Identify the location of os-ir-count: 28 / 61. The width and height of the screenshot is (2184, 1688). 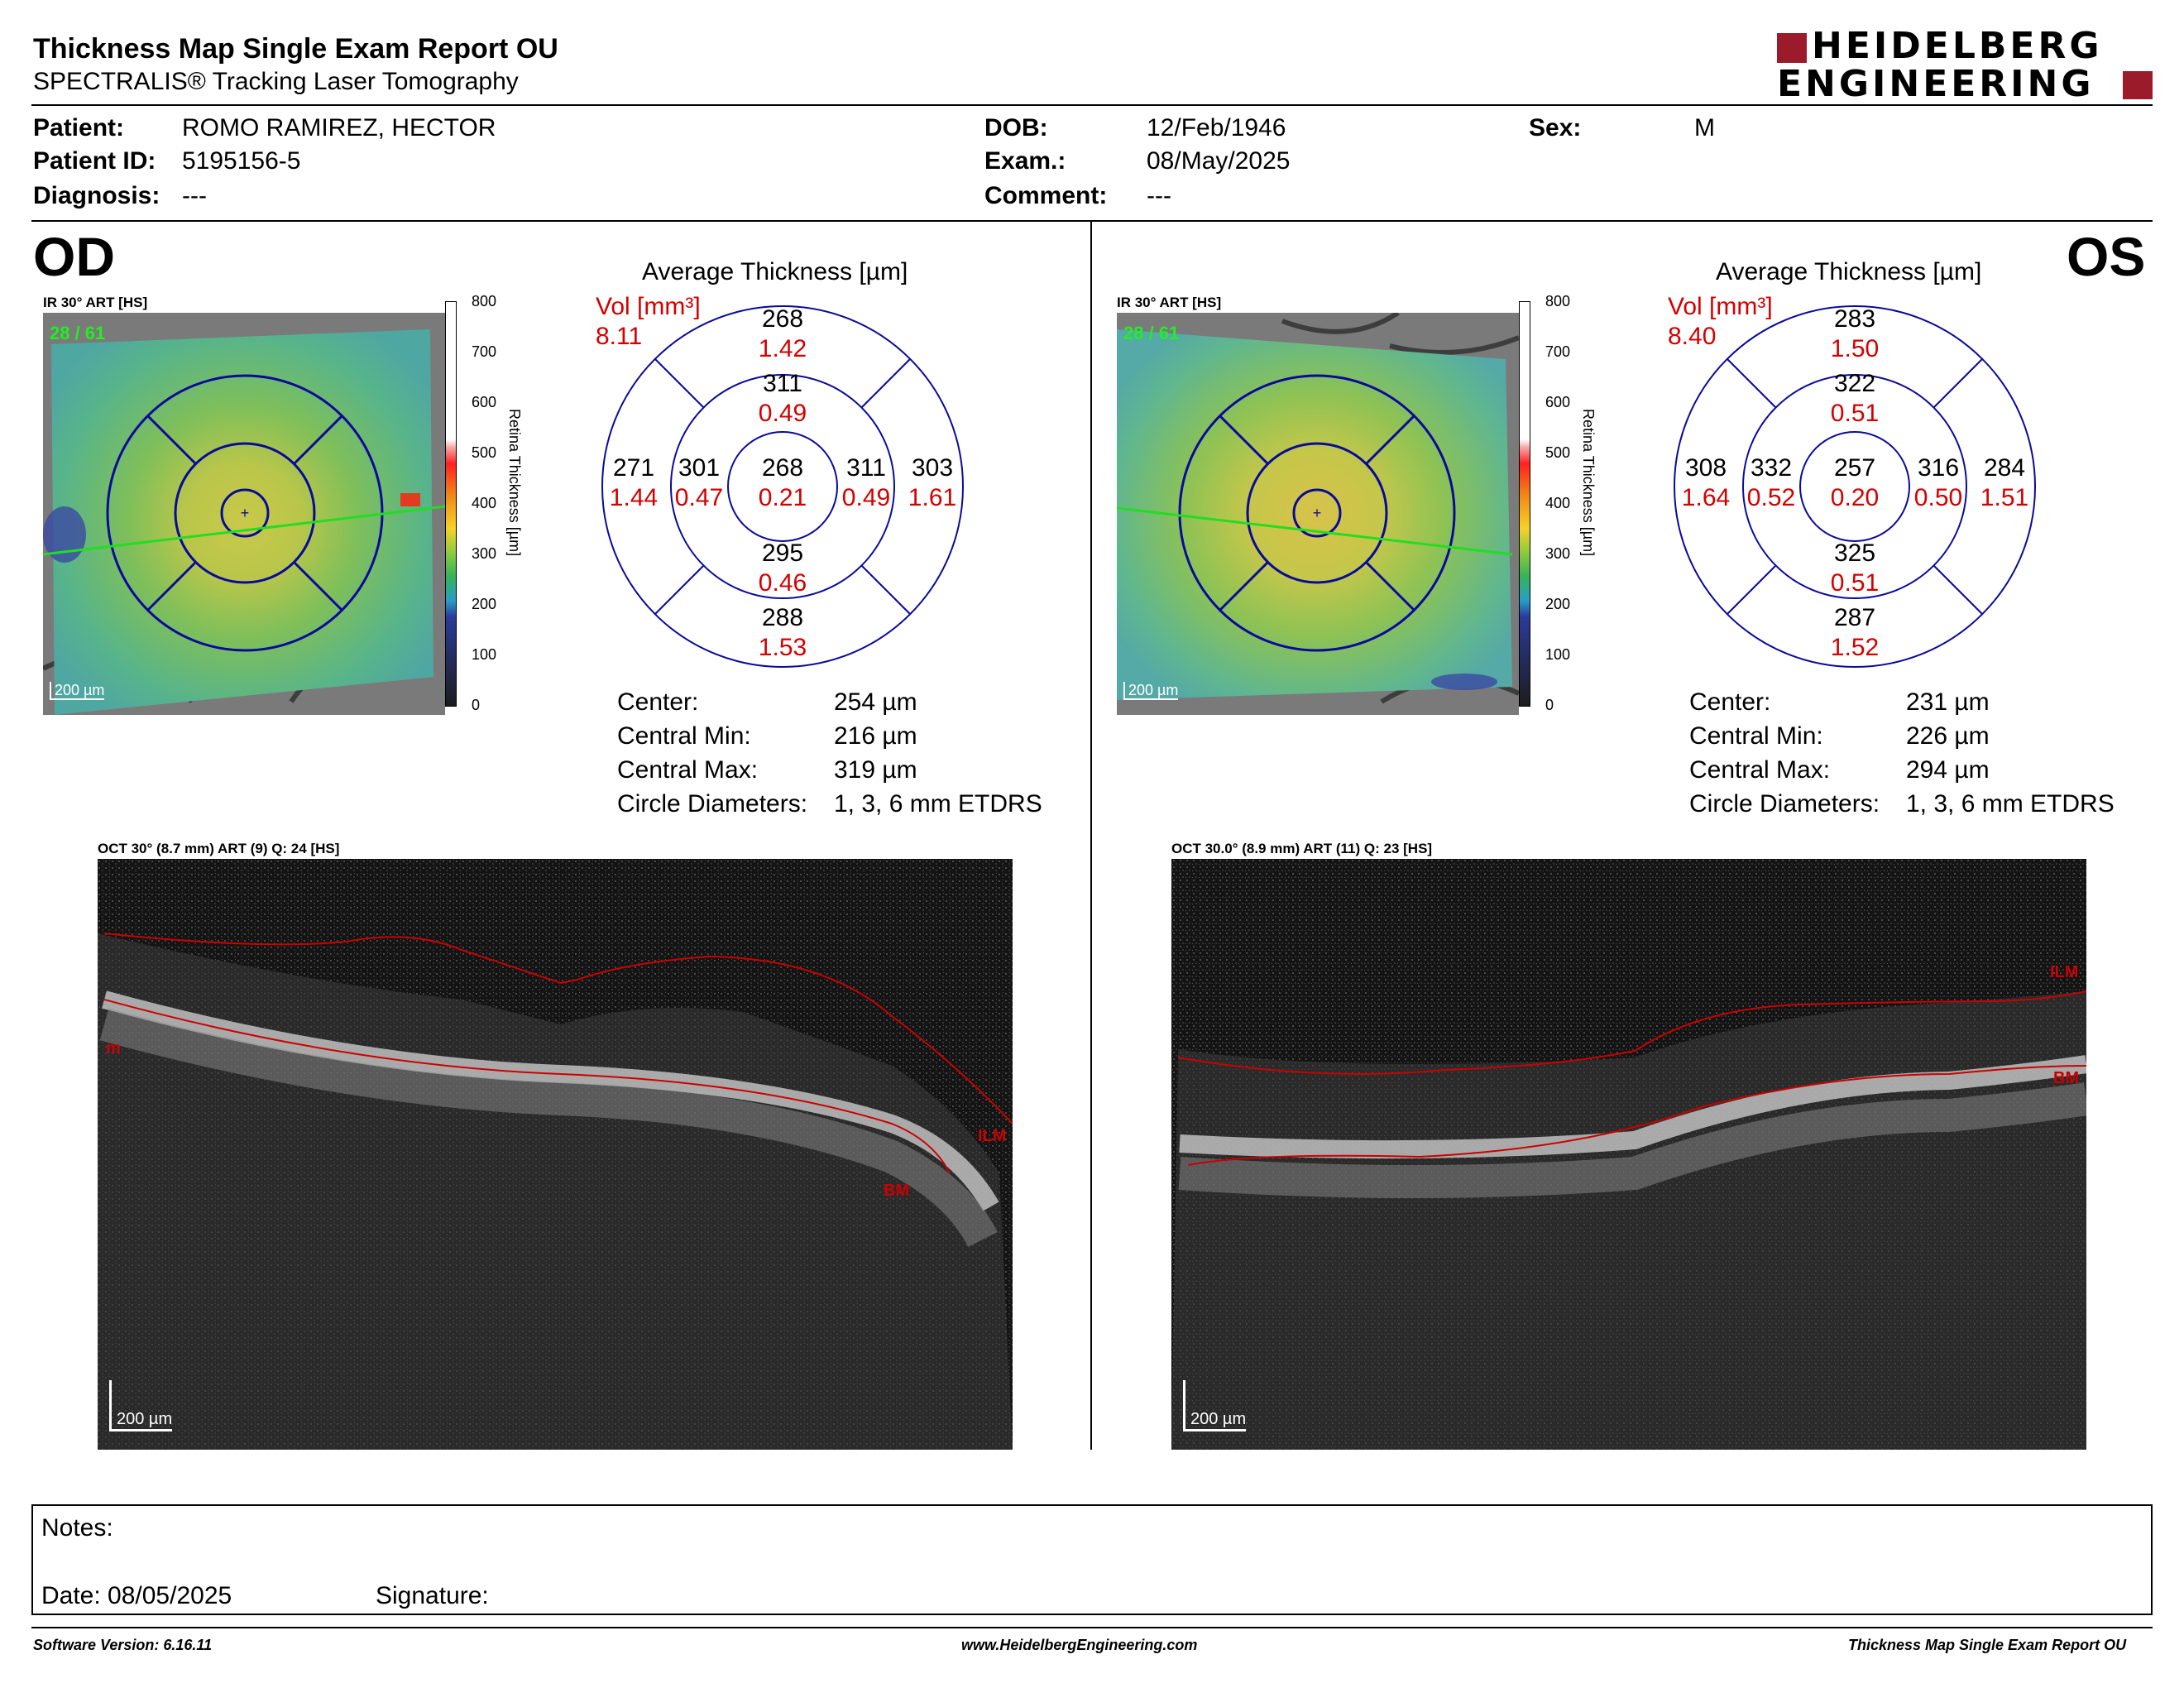
(1151, 333).